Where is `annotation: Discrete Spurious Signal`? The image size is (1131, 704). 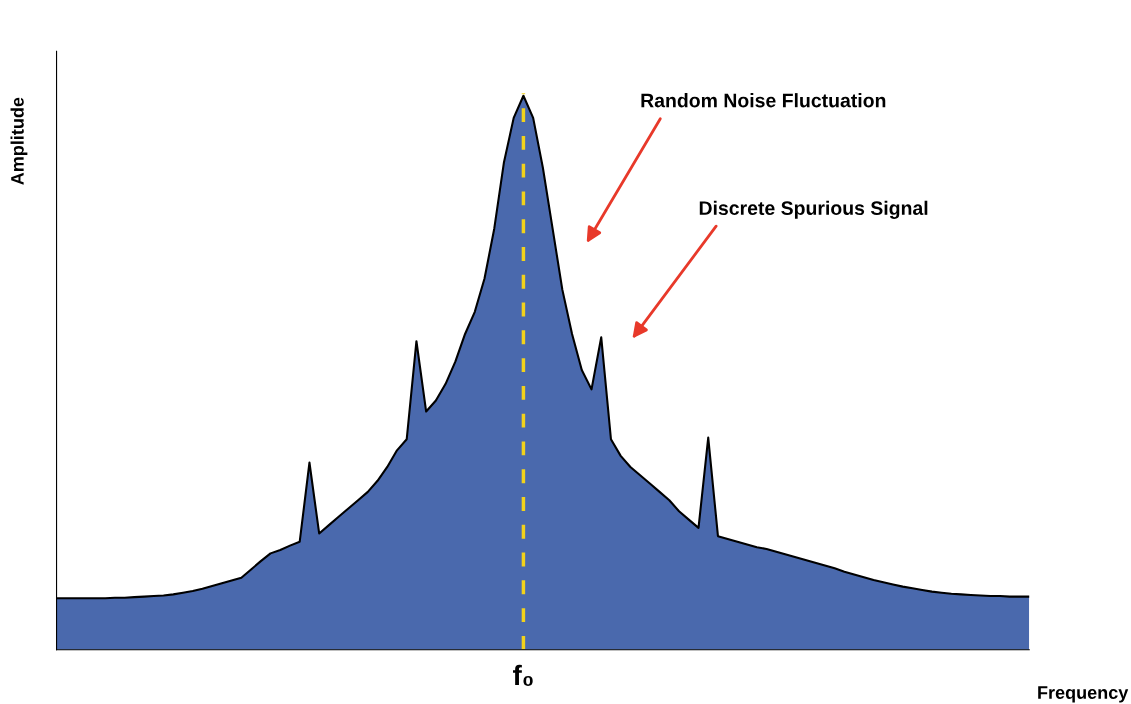
annotation: Discrete Spurious Signal is located at coordinates (813, 209).